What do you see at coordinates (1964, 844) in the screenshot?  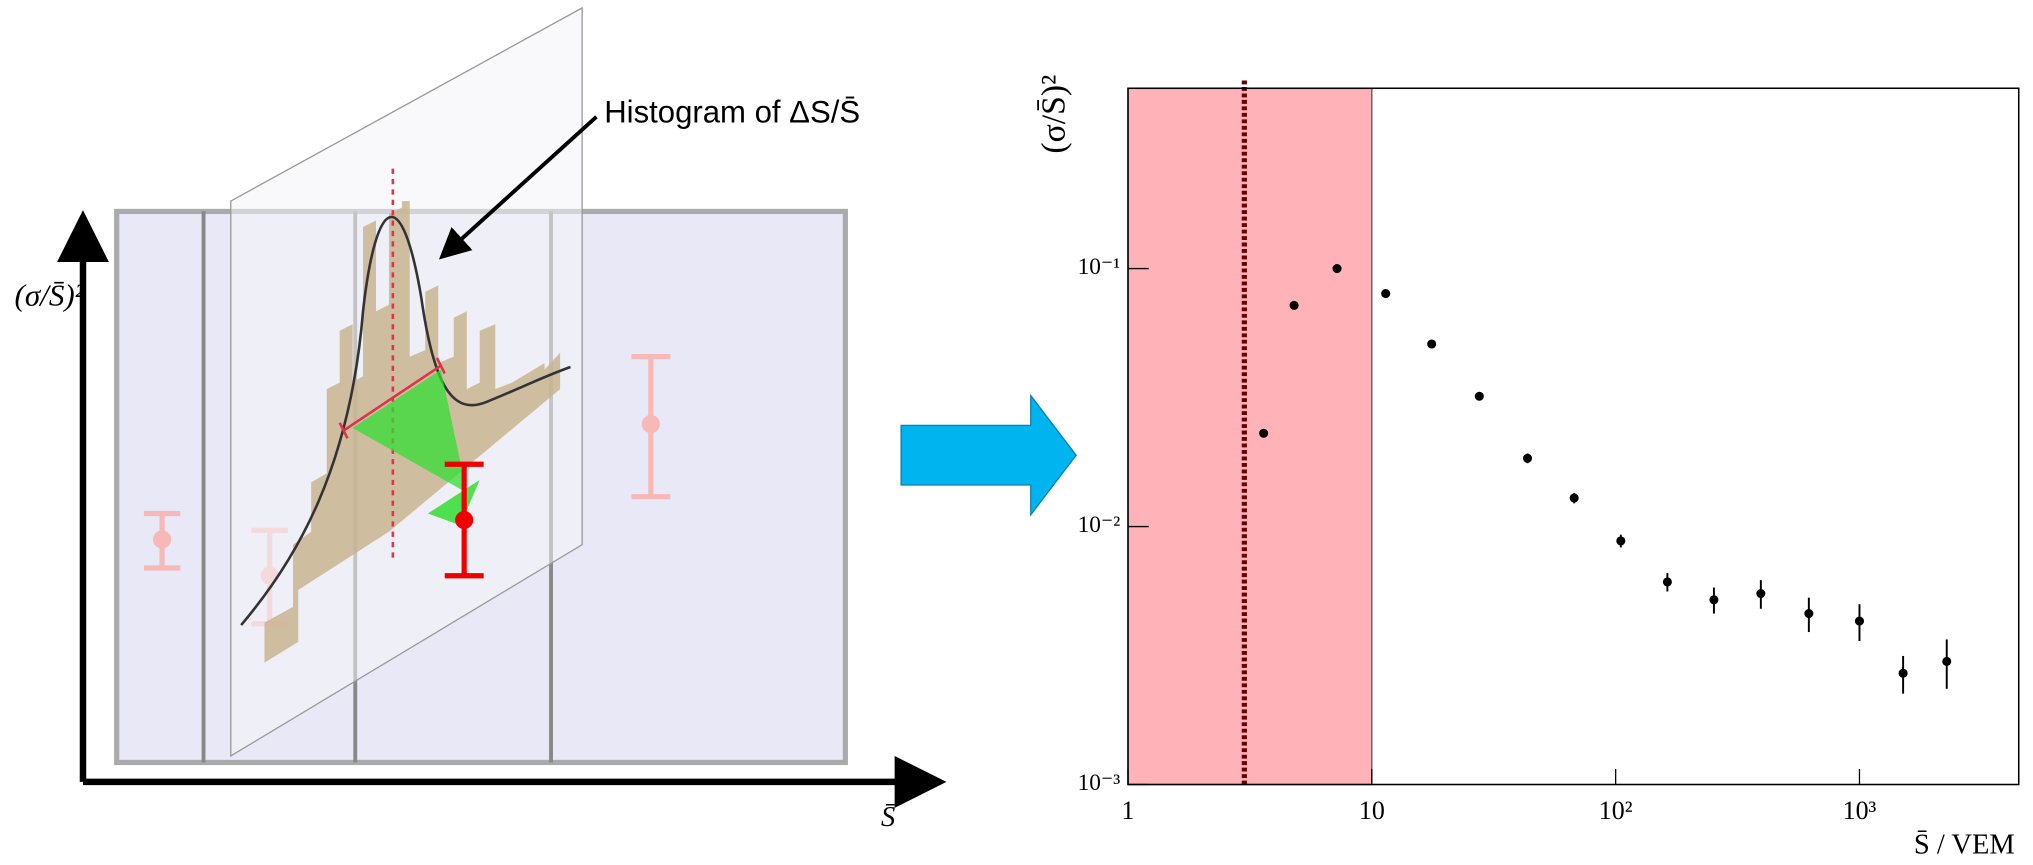 I see `x-axis-label: S̄ / VEM` at bounding box center [1964, 844].